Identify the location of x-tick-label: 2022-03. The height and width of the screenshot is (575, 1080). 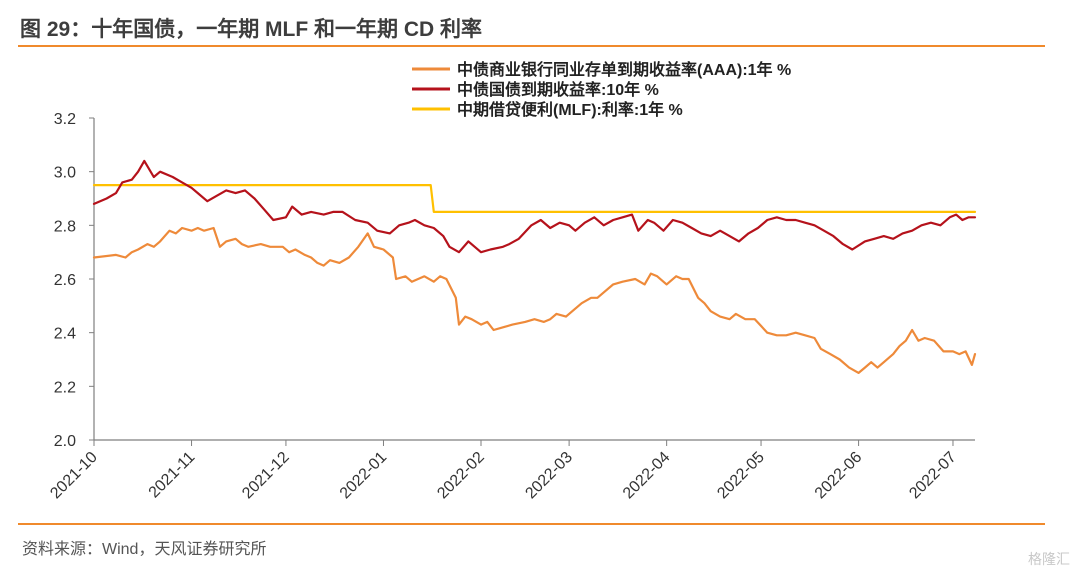
(549, 476).